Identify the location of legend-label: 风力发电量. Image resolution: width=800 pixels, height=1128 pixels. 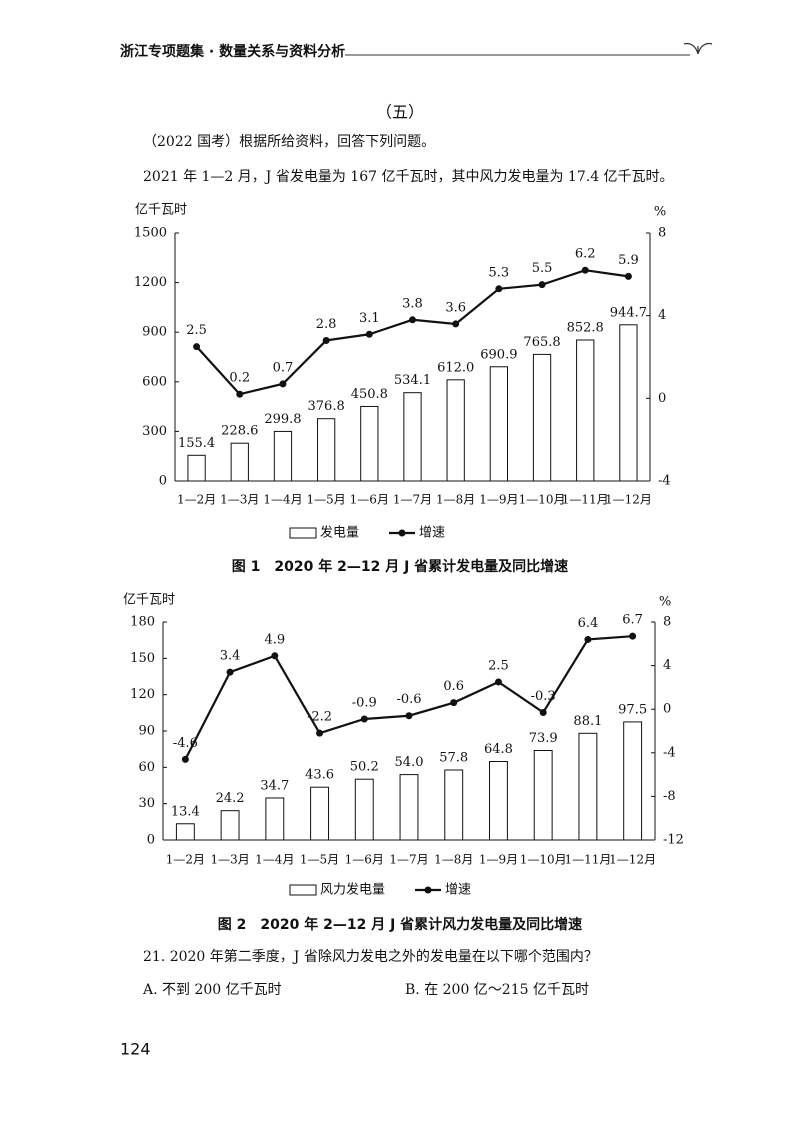
(352, 890).